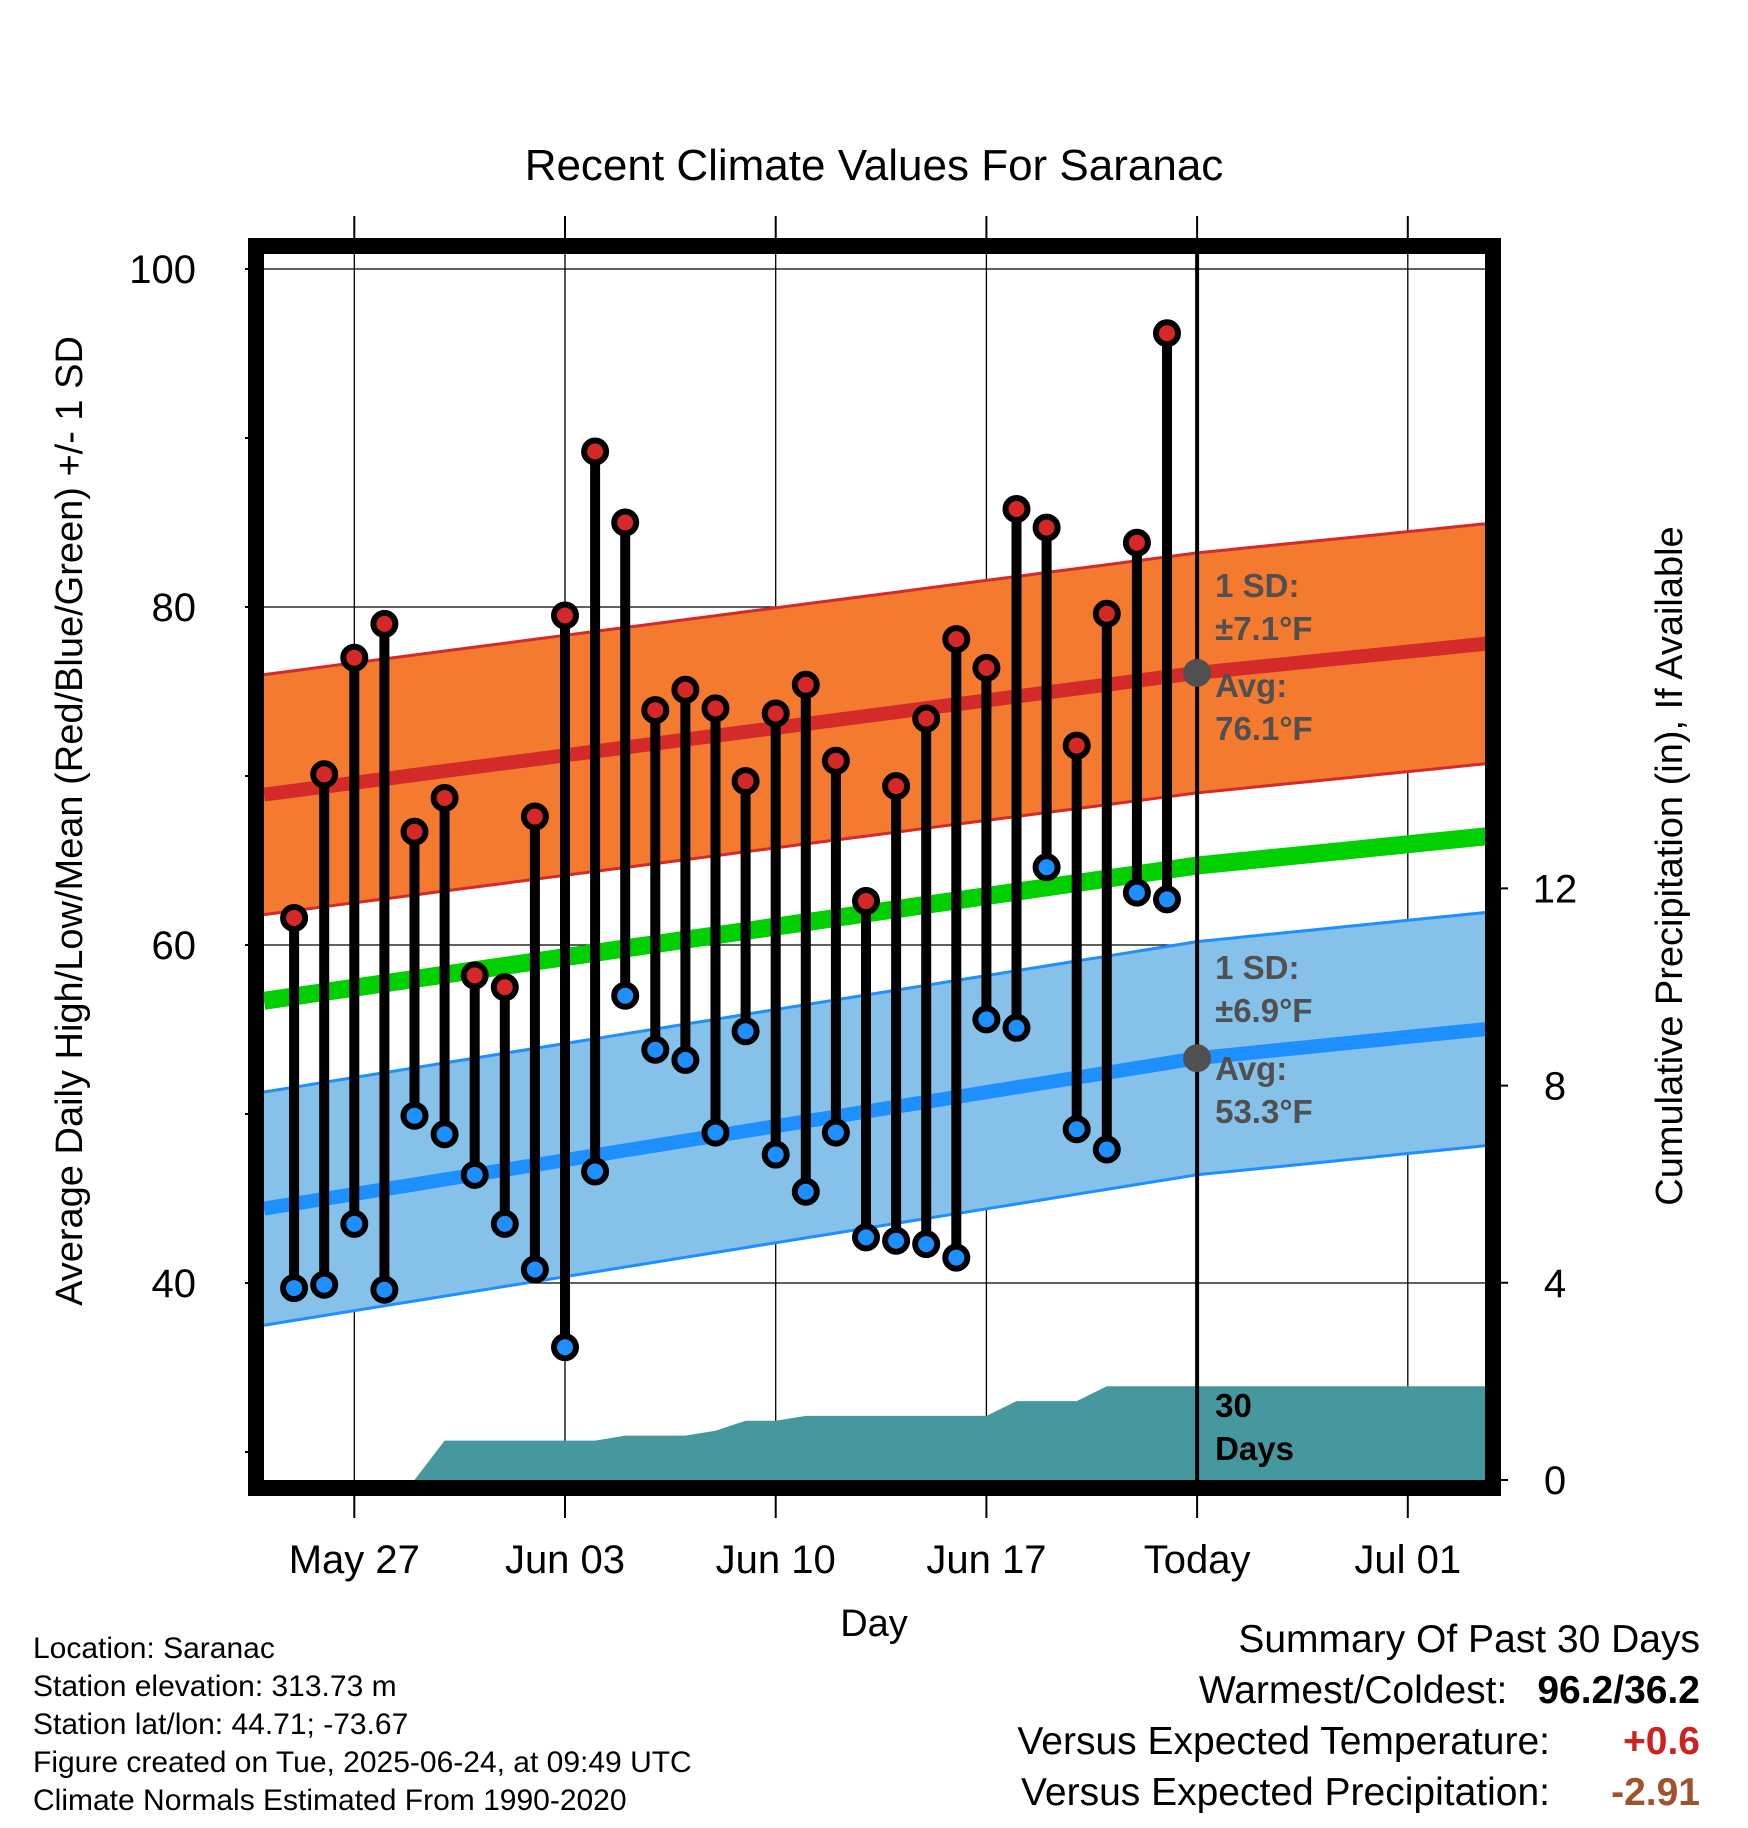 The image size is (1748, 1828). Describe the element at coordinates (1618, 1690) in the screenshot. I see `warmest-coldest-value: 96.2/36.2` at that location.